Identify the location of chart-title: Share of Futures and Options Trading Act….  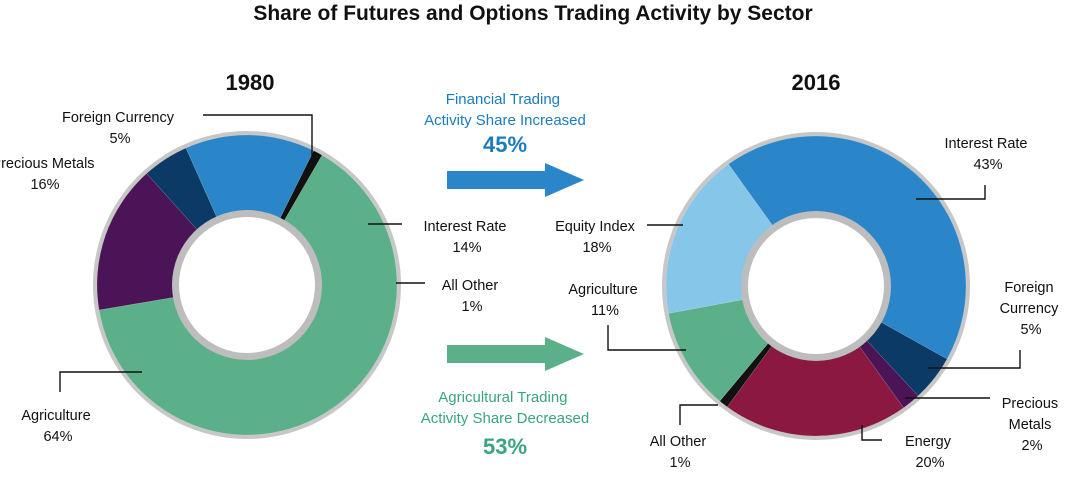
(532, 13).